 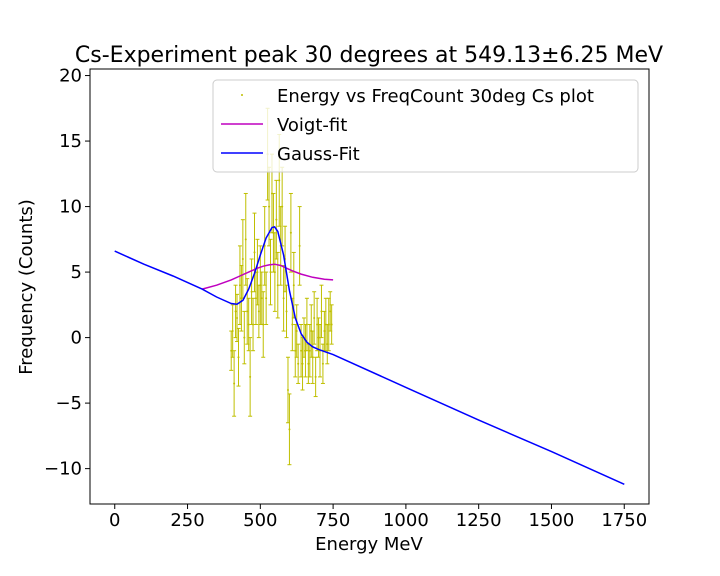 What do you see at coordinates (435, 96) in the screenshot?
I see `legend-label-errorbar: Energy vs FreqCount 30deg Cs plot` at bounding box center [435, 96].